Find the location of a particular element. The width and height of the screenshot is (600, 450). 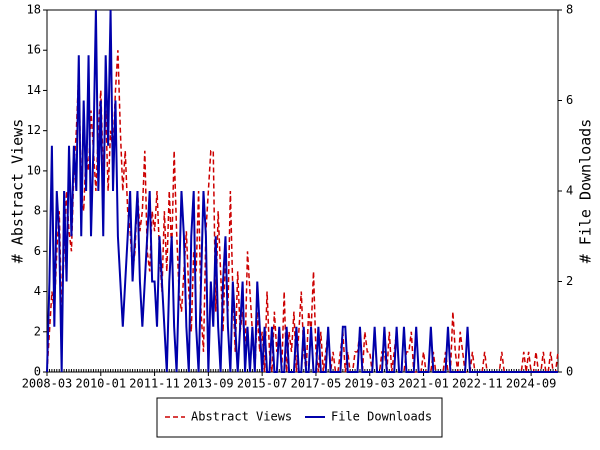

y-tick-label: 0 is located at coordinates (37, 372).